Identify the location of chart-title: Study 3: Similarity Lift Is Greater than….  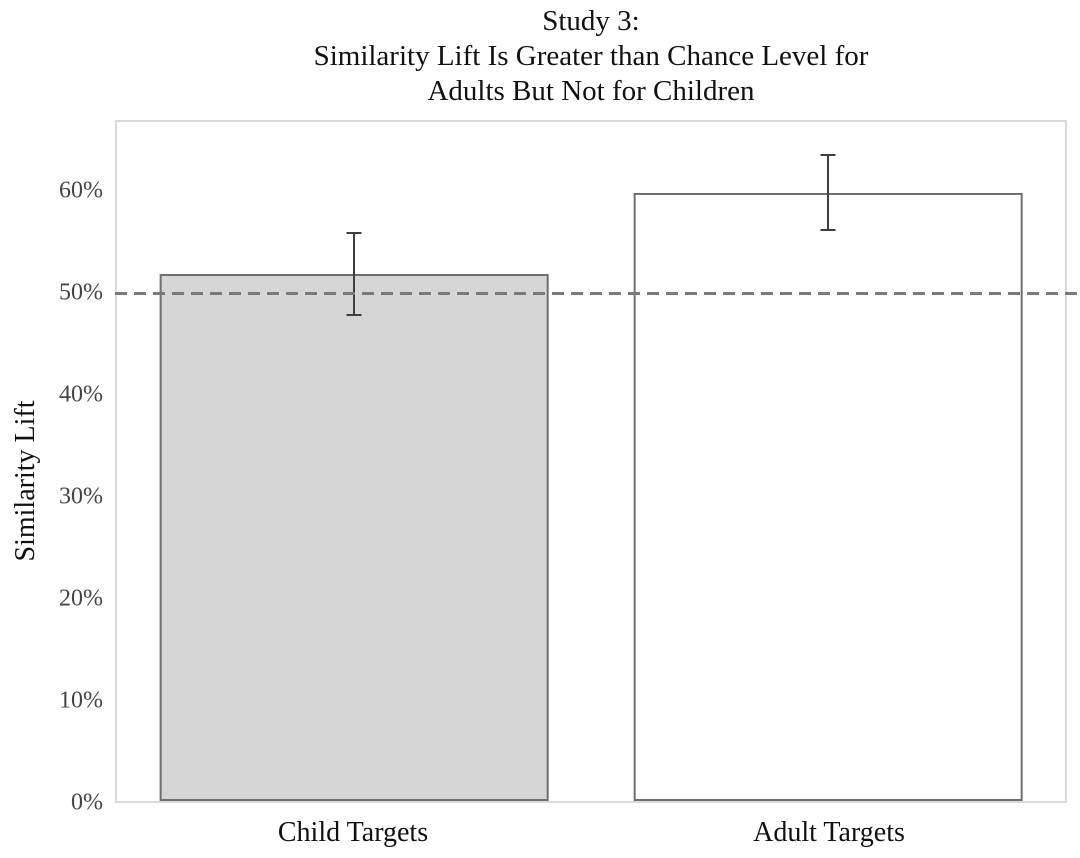
(591, 56).